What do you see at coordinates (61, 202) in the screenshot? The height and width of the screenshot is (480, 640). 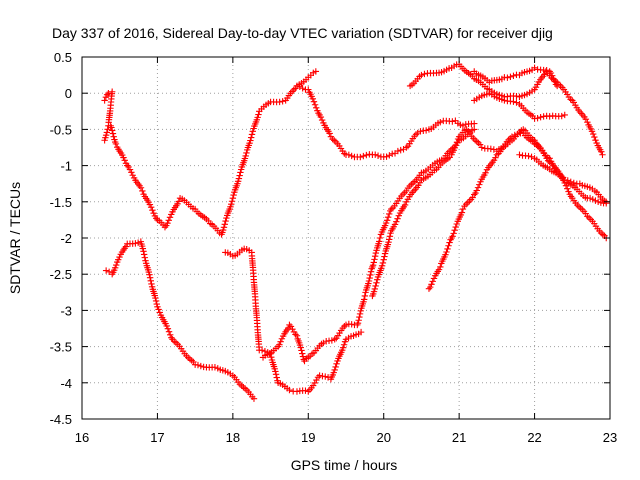 I see `y-tick-label: -1.5` at bounding box center [61, 202].